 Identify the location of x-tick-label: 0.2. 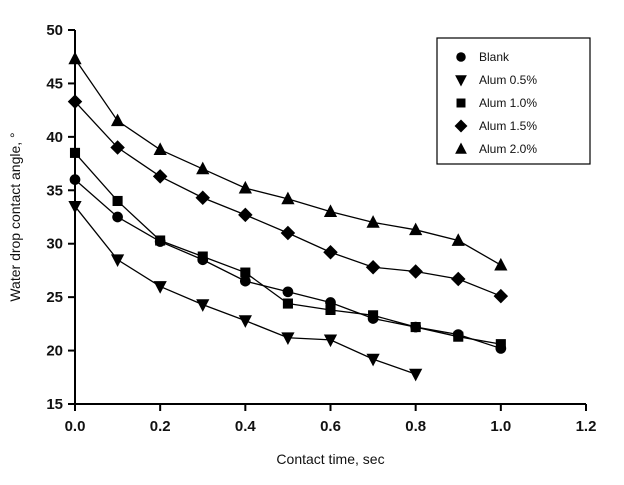
(160, 426).